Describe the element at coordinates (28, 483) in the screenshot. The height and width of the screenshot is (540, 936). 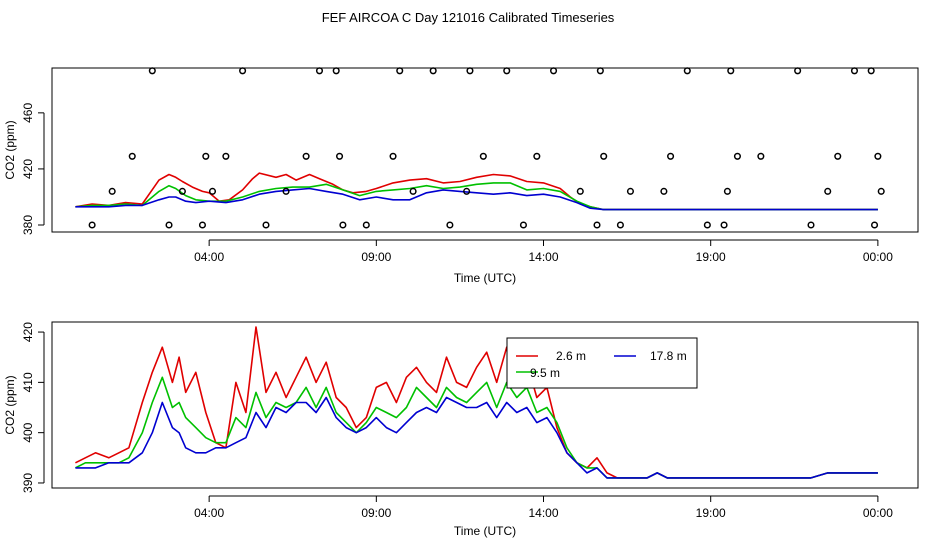
I see `bottom-y-tick-label-0: 390` at that location.